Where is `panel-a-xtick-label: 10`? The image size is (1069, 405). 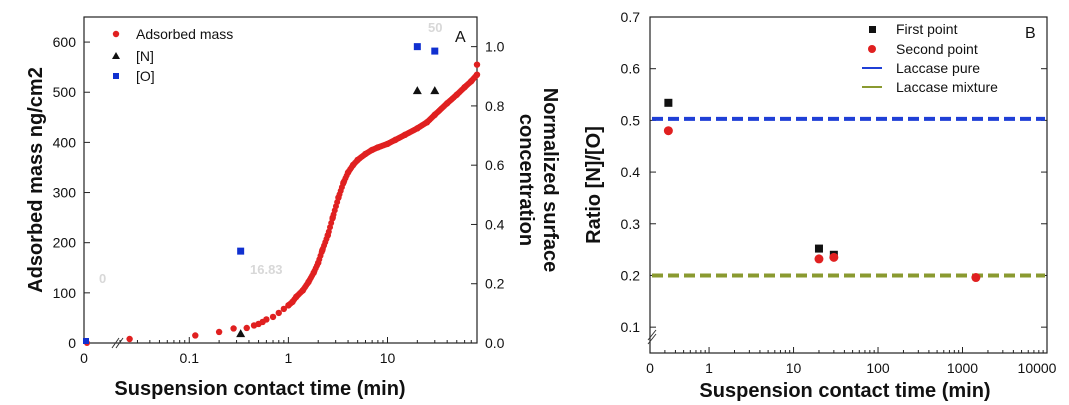
panel-a-xtick-label: 10 is located at coordinates (388, 358).